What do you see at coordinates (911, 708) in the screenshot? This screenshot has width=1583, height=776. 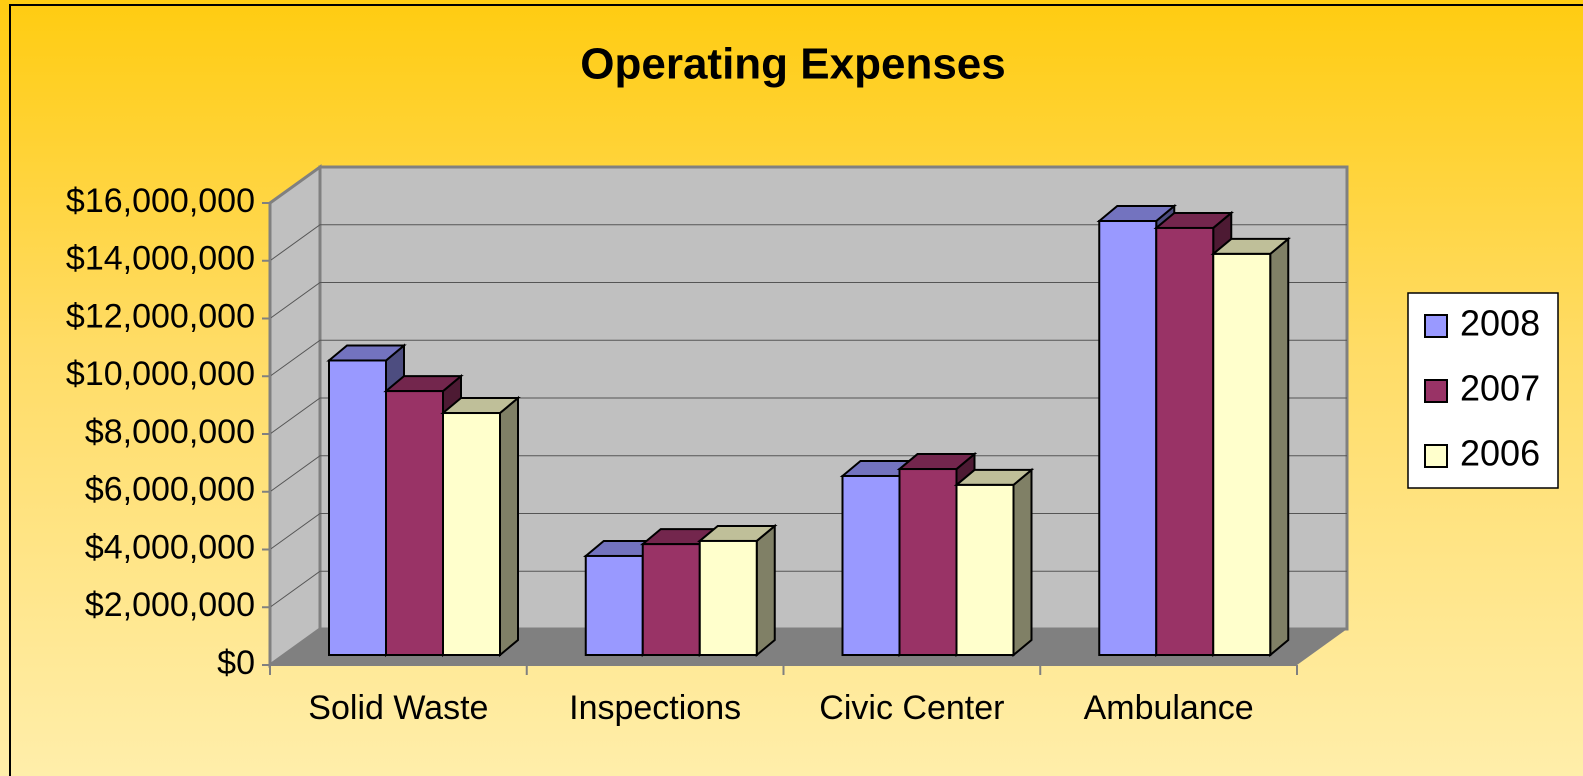 I see `x-tick-label: Civic Center` at bounding box center [911, 708].